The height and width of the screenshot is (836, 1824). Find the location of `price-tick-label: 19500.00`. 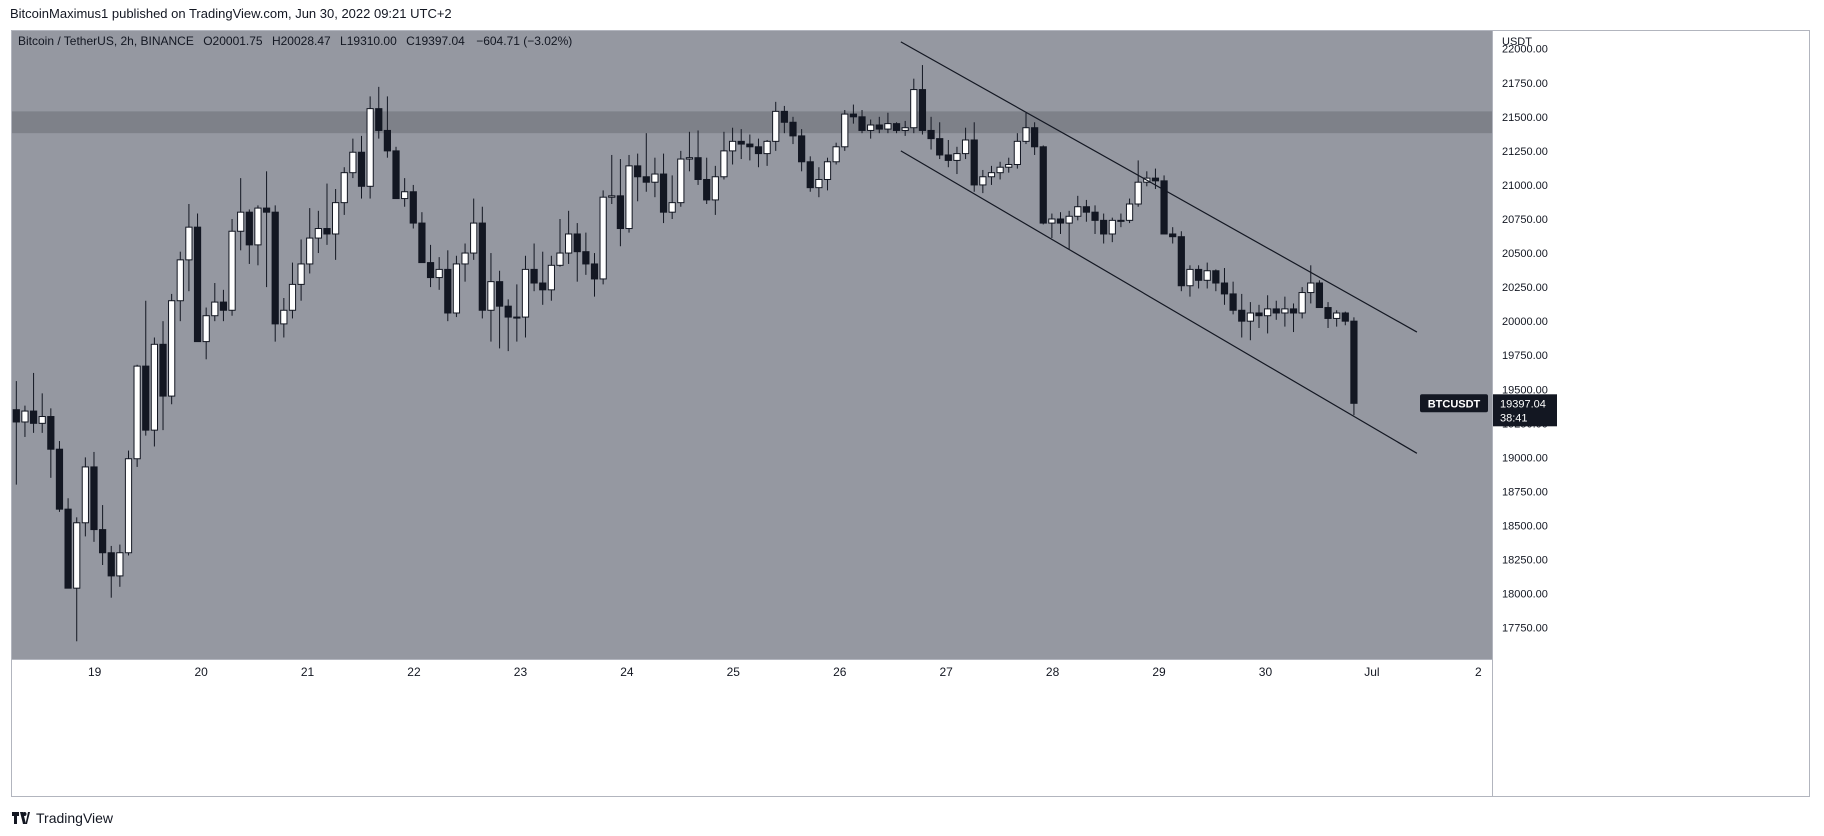

price-tick-label: 19500.00 is located at coordinates (1525, 390).